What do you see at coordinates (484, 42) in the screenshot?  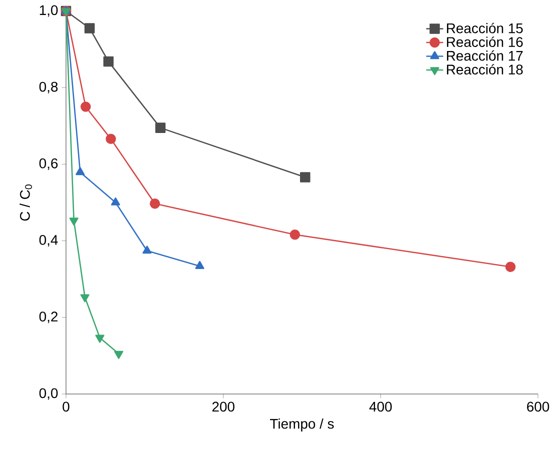 I see `legend-label: Reacción 16` at bounding box center [484, 42].